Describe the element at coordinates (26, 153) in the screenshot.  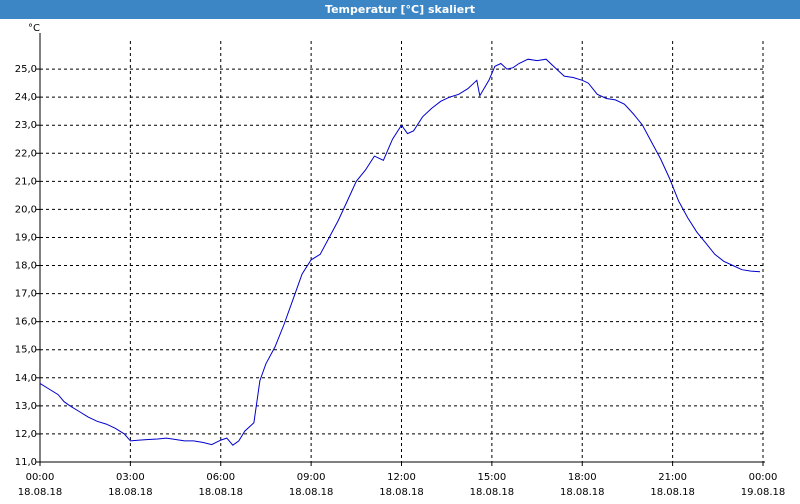
I see `y-tick-label: 22,0` at that location.